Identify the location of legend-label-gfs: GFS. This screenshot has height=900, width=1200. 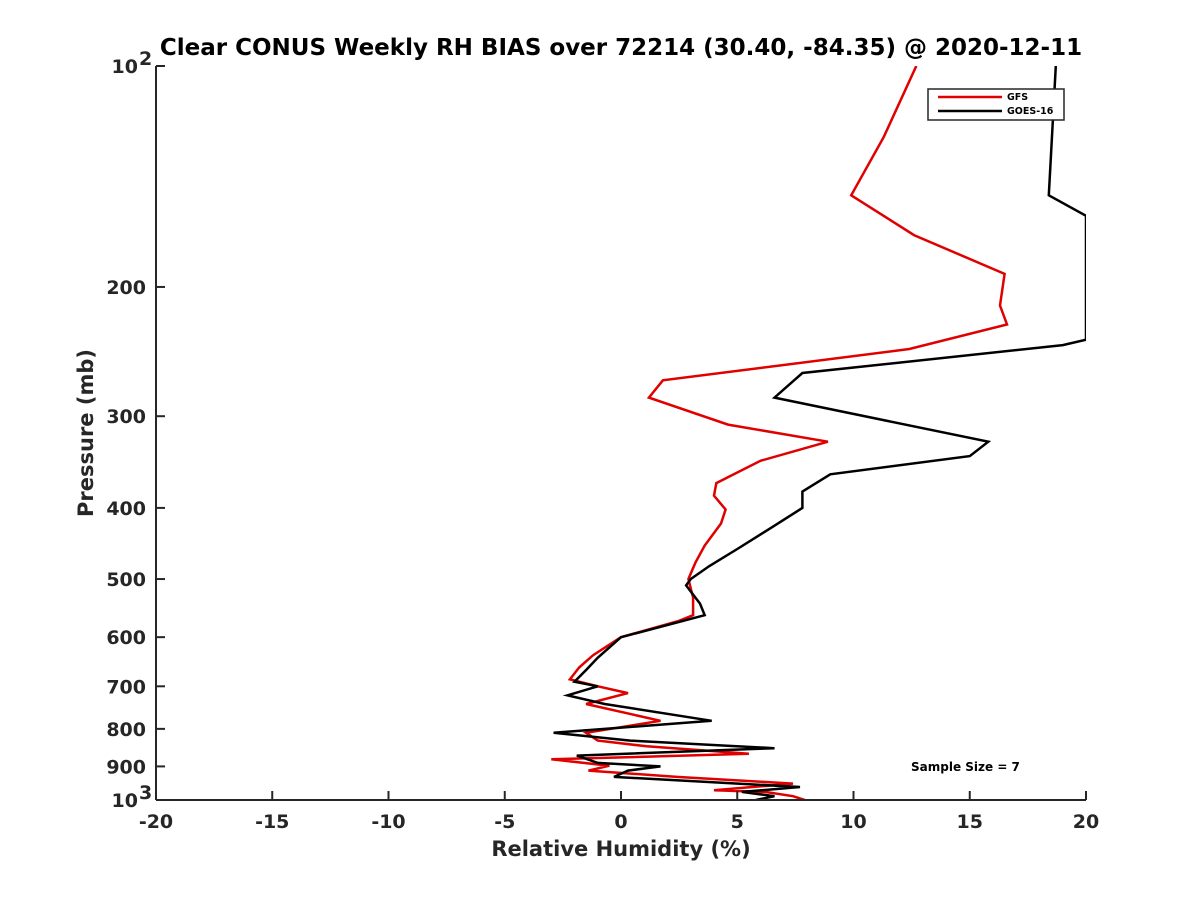
(1017, 97).